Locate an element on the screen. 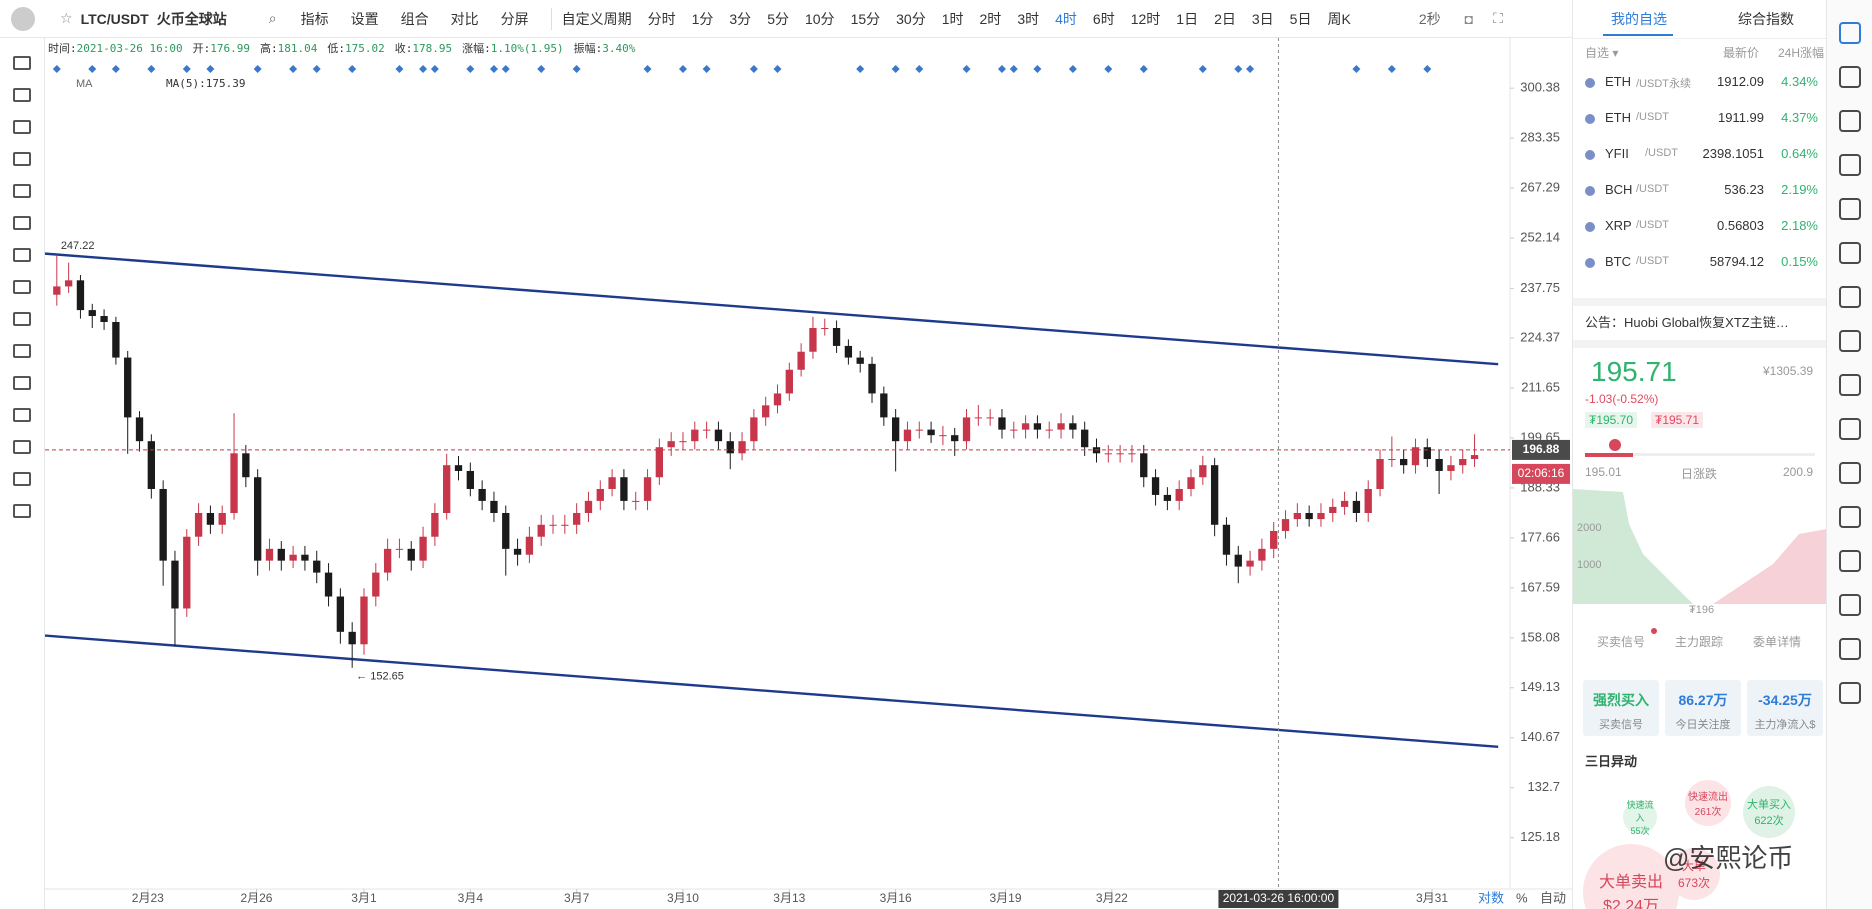 The height and width of the screenshot is (909, 1872). period: 5日 is located at coordinates (1300, 18).